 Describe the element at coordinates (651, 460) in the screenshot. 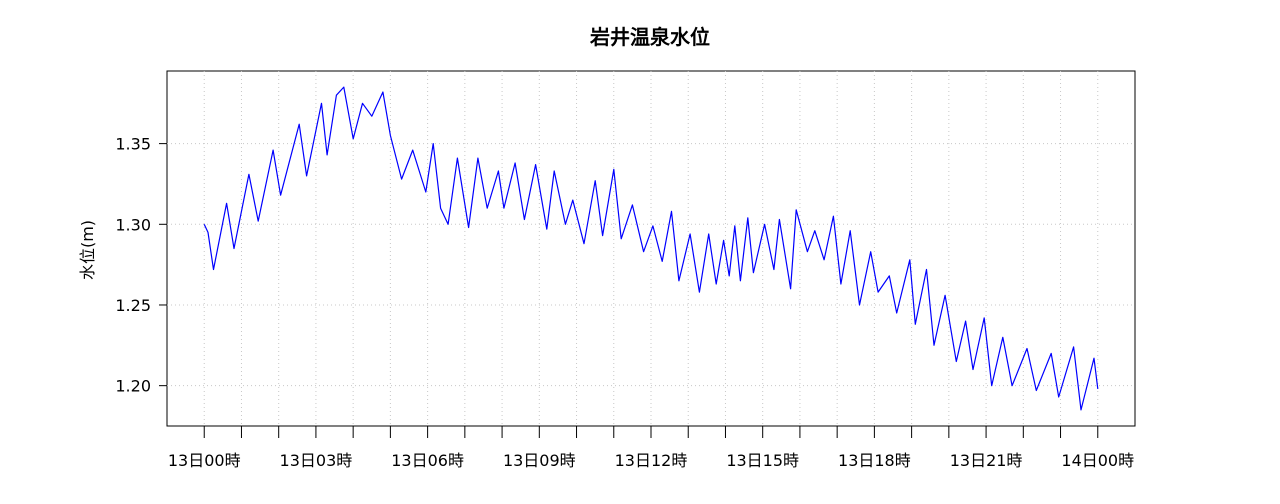

I see `x-tick-label: 13日12時` at that location.